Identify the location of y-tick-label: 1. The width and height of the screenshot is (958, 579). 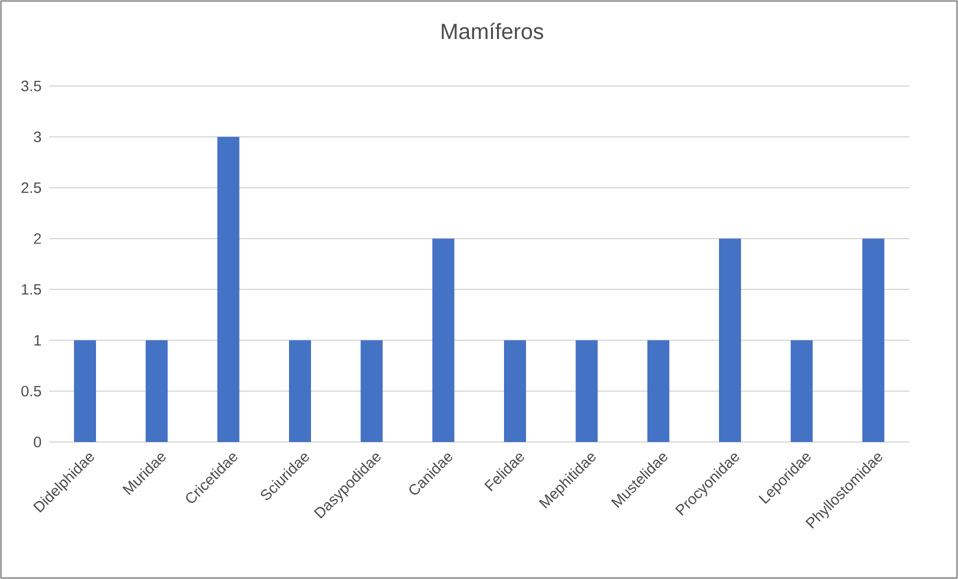
(37, 340).